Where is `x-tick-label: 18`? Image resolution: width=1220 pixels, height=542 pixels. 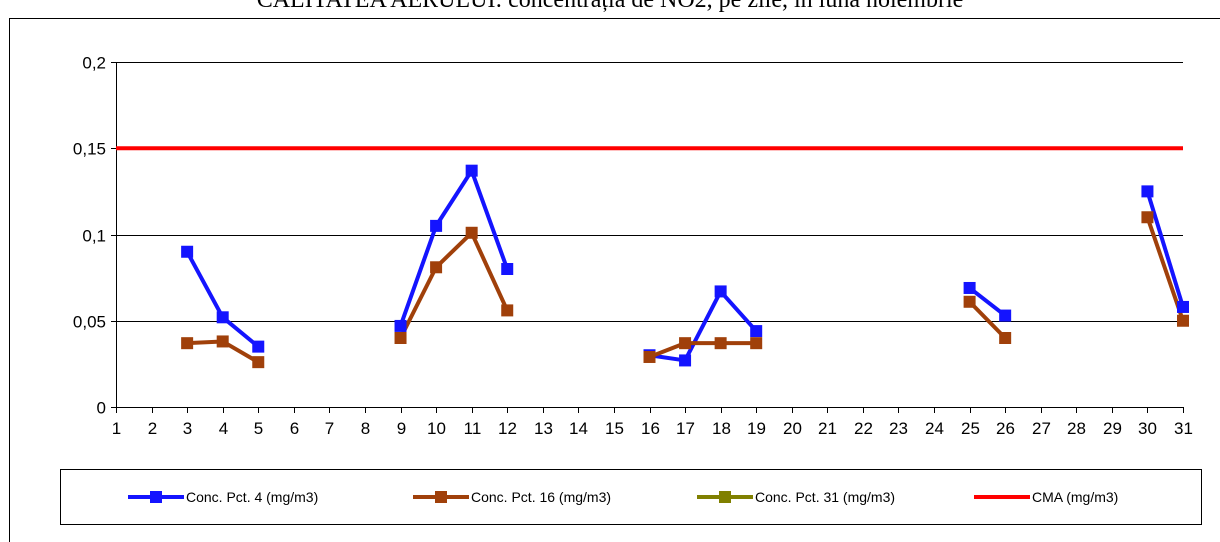 x-tick-label: 18 is located at coordinates (721, 428).